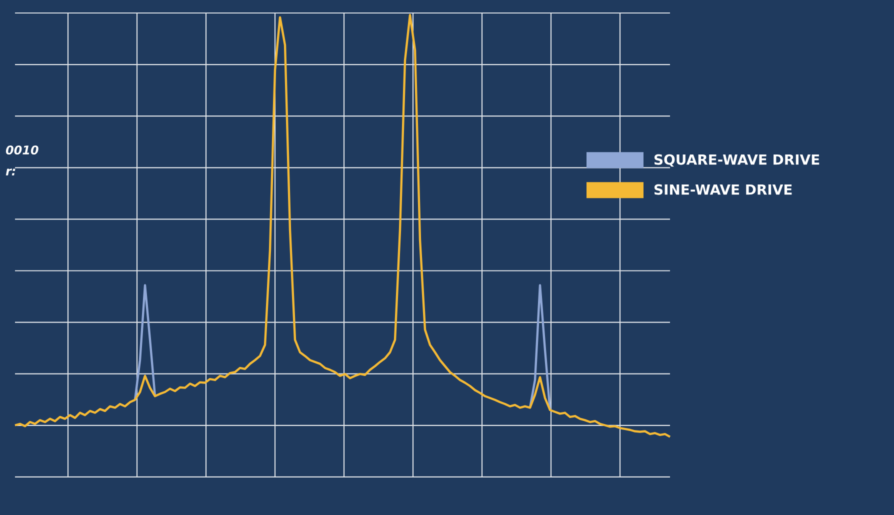  What do you see at coordinates (723, 189) in the screenshot?
I see `legend-label: SINE-WAVE DRIVE` at bounding box center [723, 189].